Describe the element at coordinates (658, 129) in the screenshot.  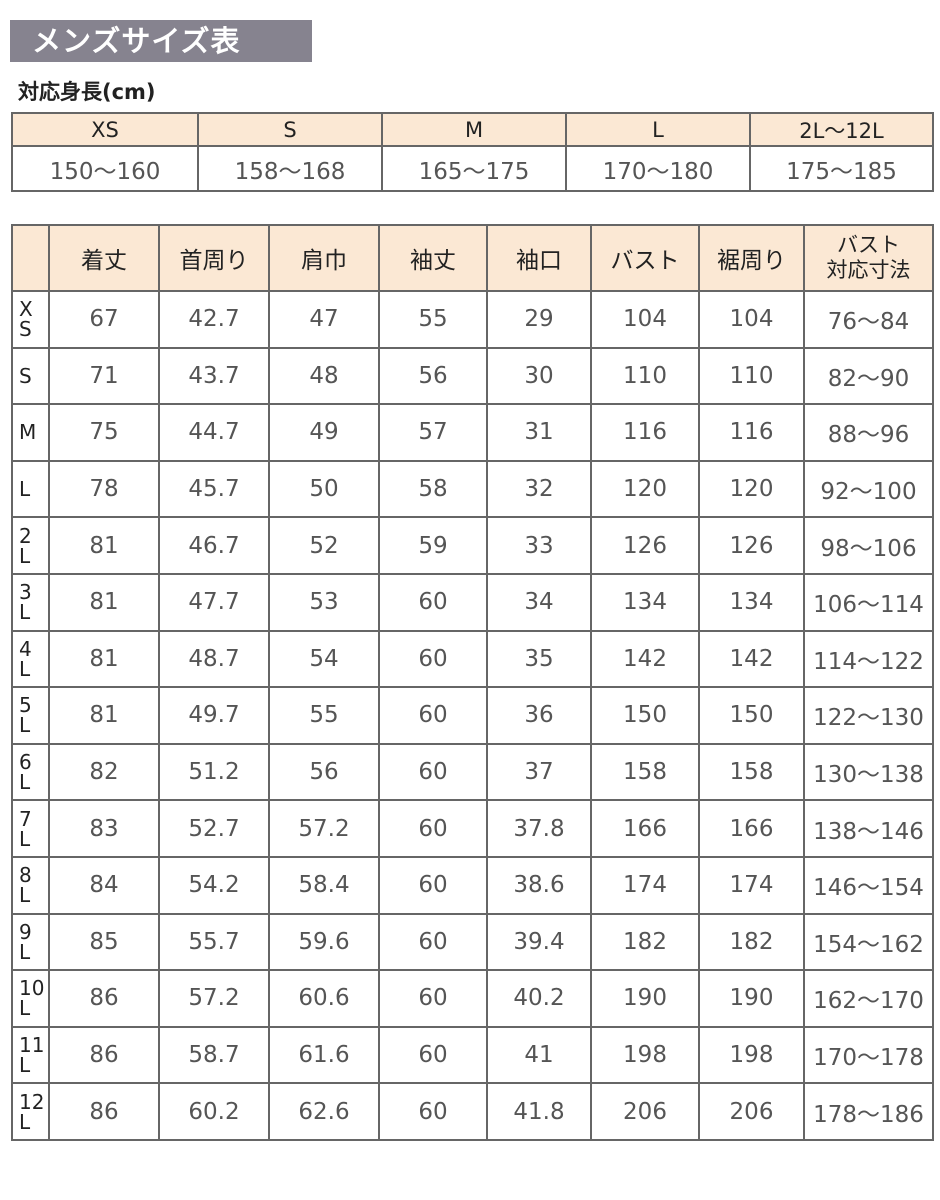
I see `size-header: L` at that location.